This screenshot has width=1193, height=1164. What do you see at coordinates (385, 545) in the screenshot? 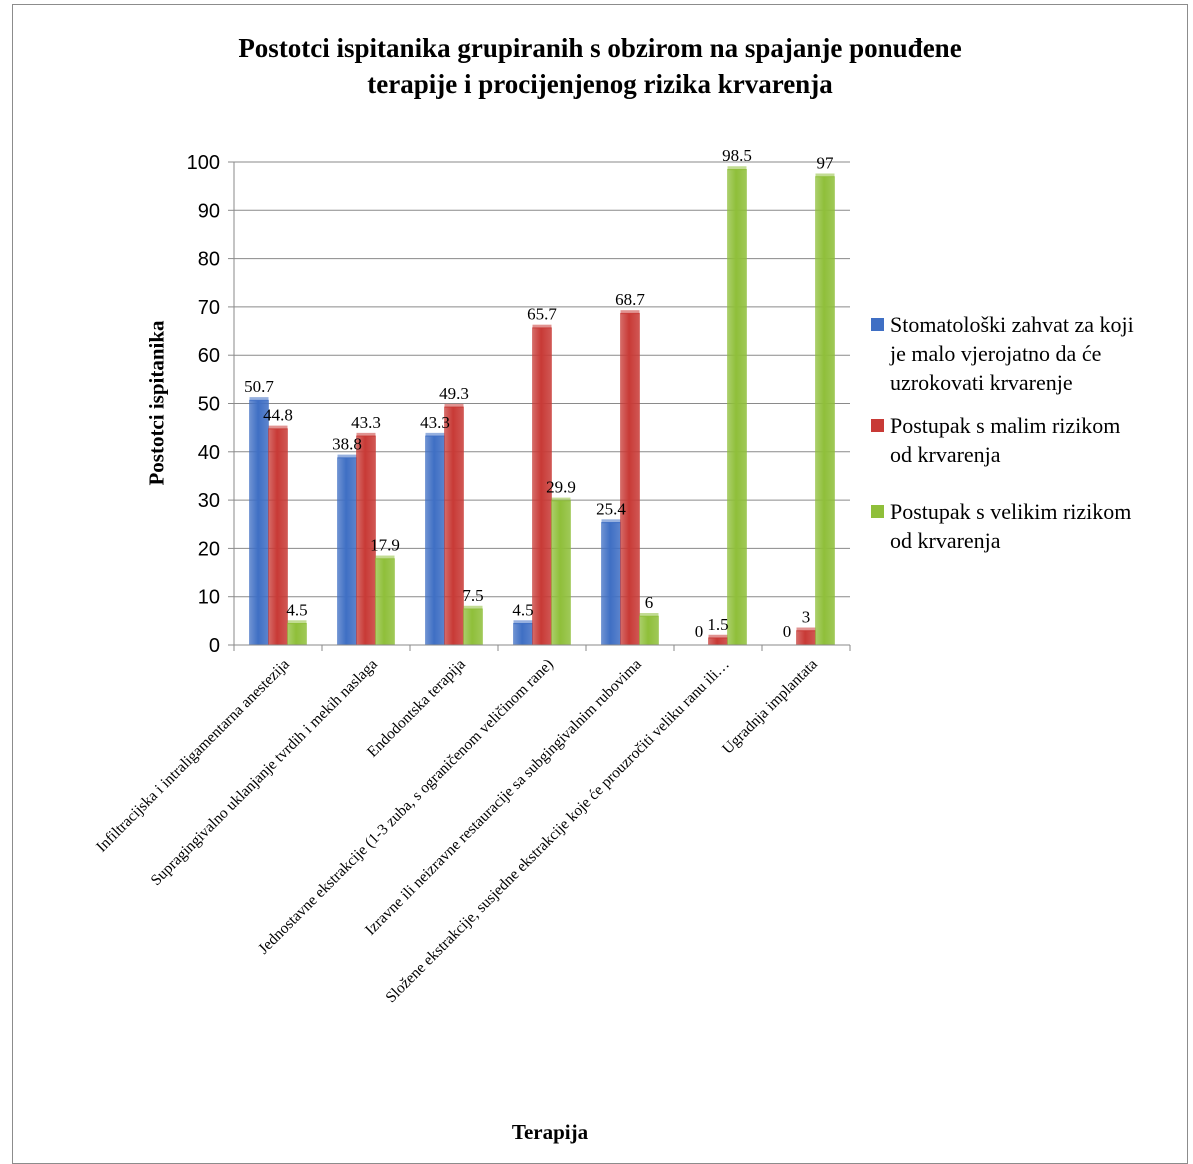
I see `data-label: 17.9` at bounding box center [385, 545].